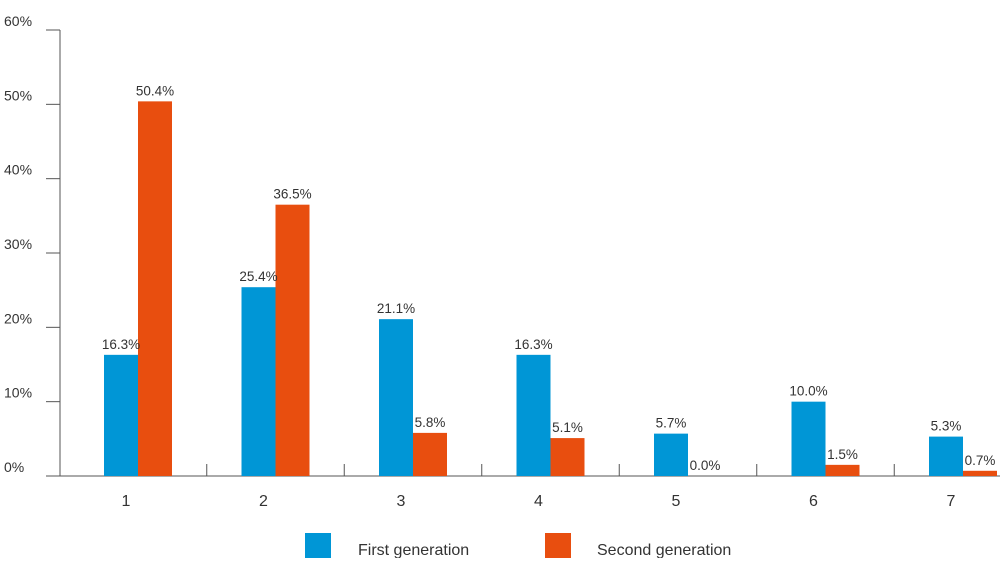  Describe the element at coordinates (842, 454) in the screenshot. I see `data-label: 1.5%` at that location.